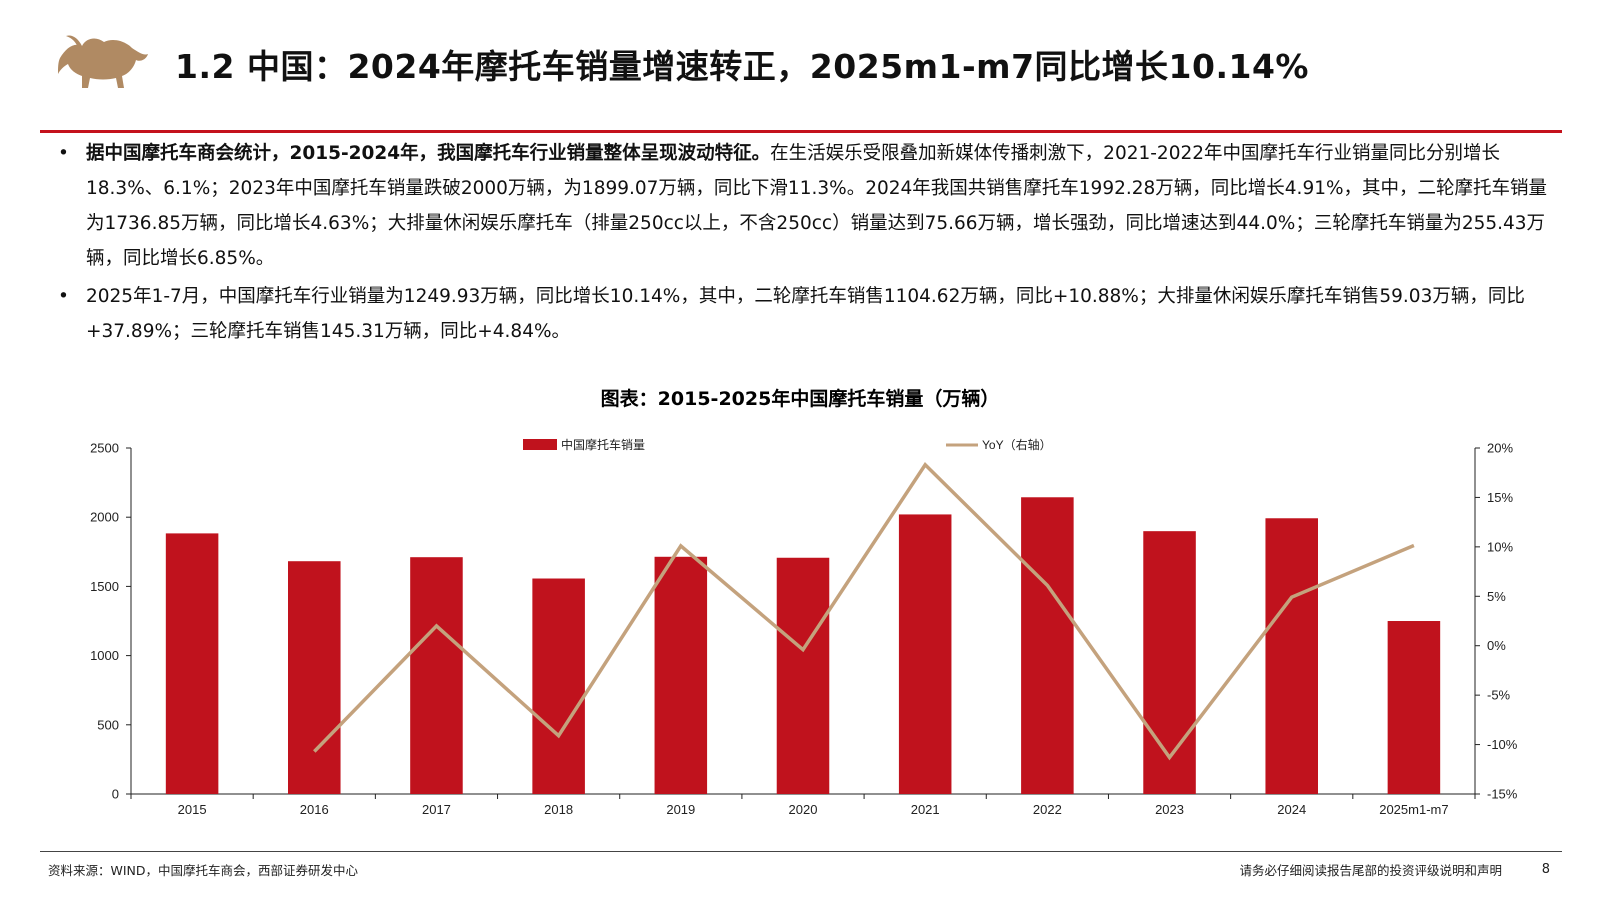 The width and height of the screenshot is (1600, 900). I want to click on y-tick-label-right: -10%, so click(1502, 744).